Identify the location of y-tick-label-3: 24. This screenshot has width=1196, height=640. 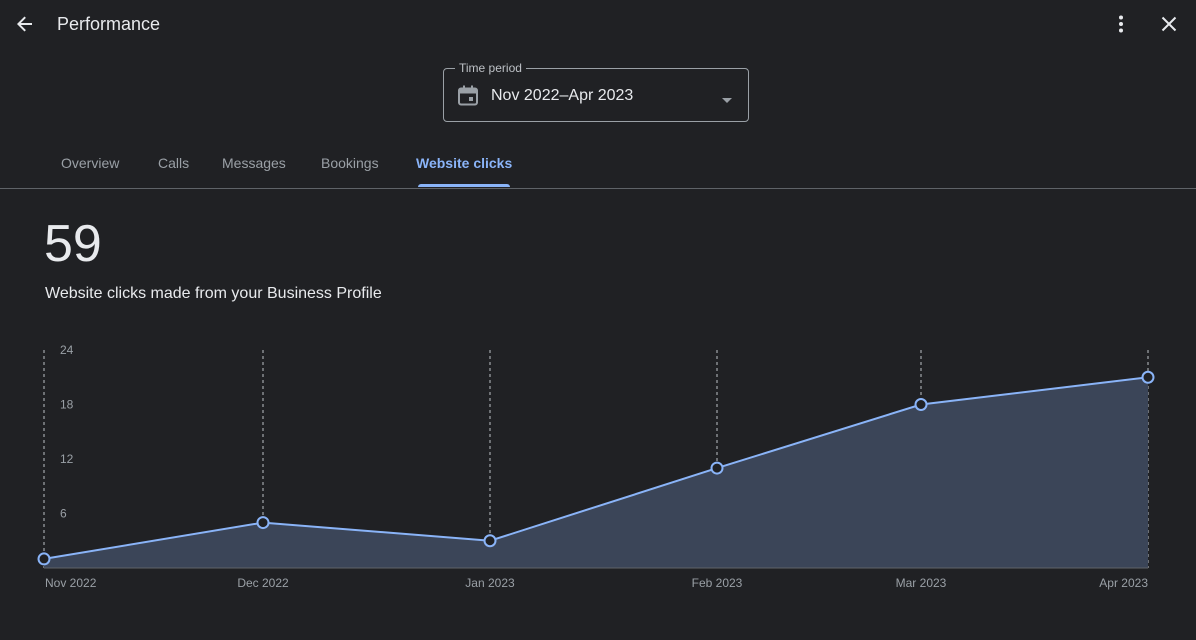
(67, 350).